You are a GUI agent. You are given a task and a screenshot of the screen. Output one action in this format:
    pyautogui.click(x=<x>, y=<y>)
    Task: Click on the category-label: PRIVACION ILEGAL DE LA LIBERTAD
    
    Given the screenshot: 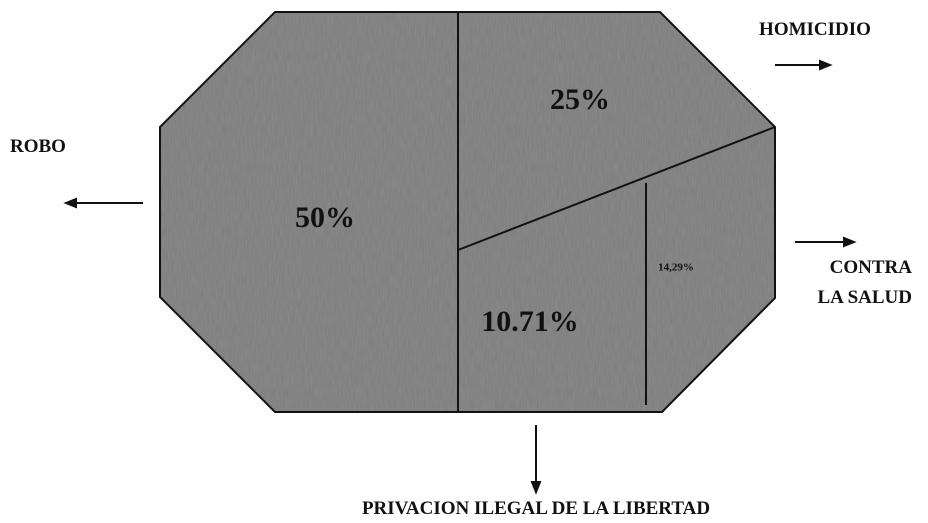 What is the action you would take?
    pyautogui.click(x=536, y=508)
    